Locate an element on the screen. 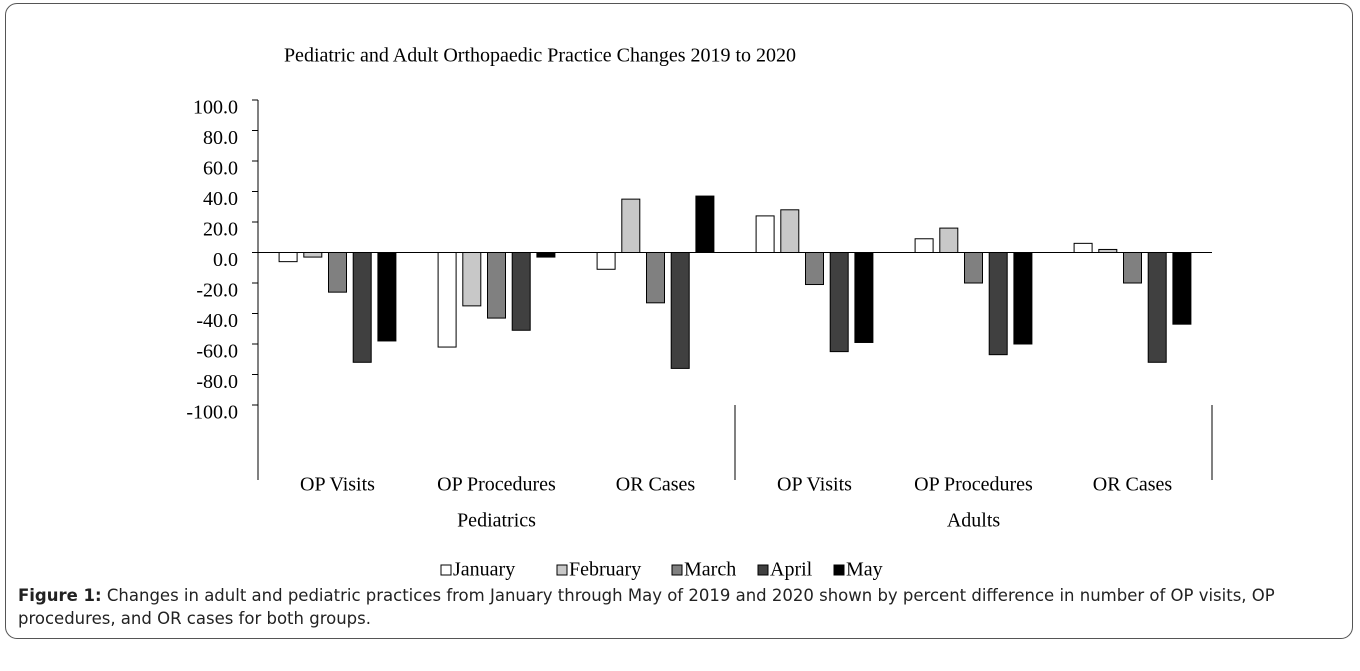  legend-label: January is located at coordinates (484, 570).